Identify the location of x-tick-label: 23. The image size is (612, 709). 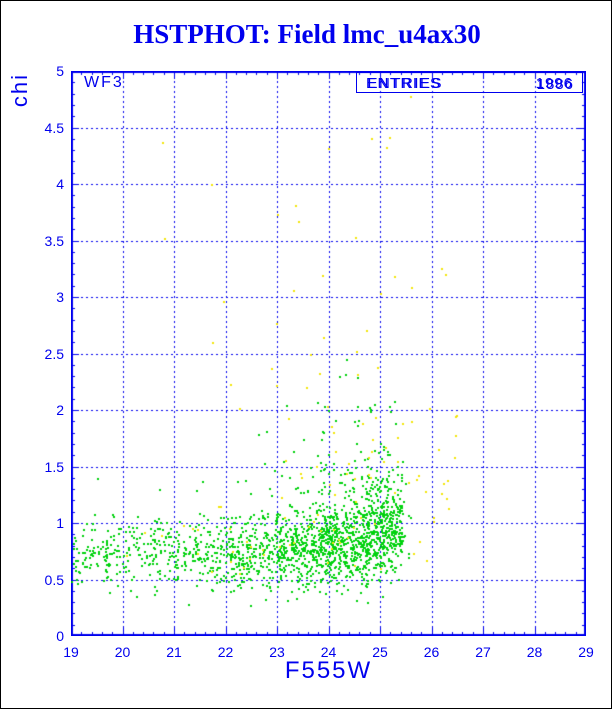
(277, 652).